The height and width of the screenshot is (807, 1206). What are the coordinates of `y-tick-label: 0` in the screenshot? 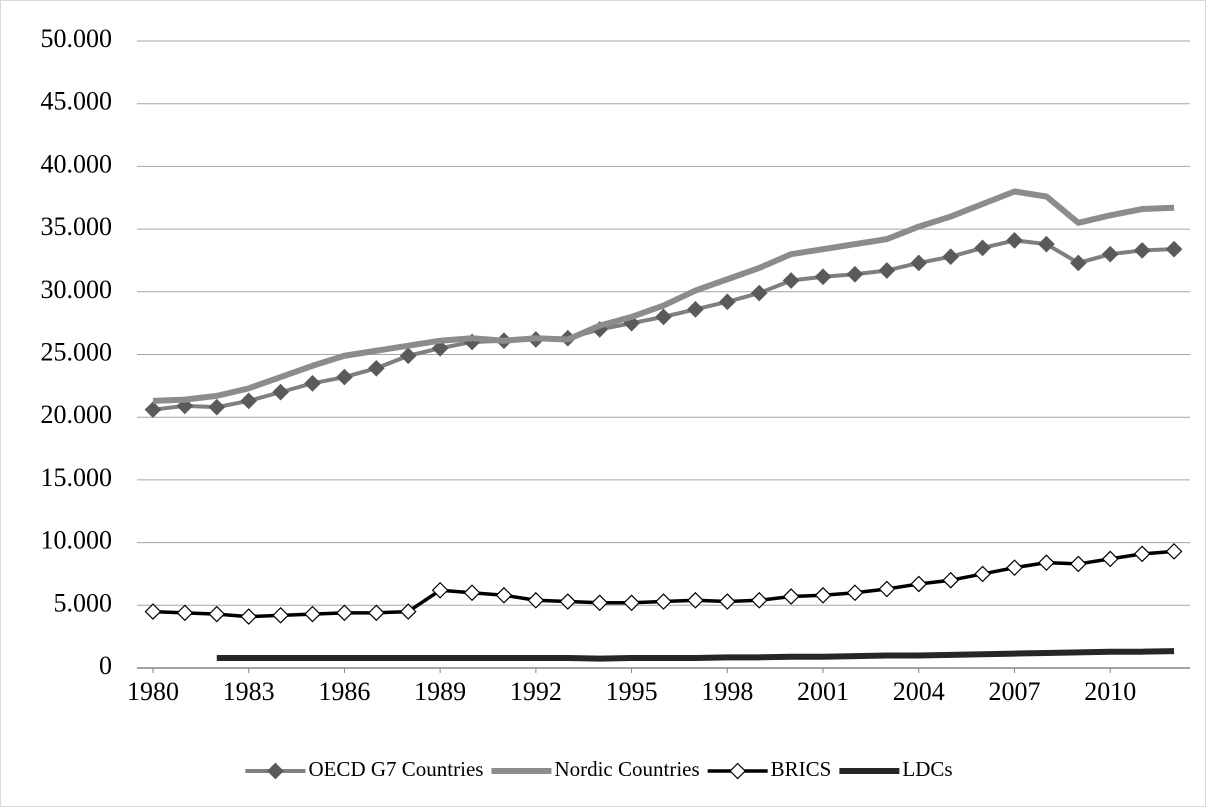 It's located at (105, 665).